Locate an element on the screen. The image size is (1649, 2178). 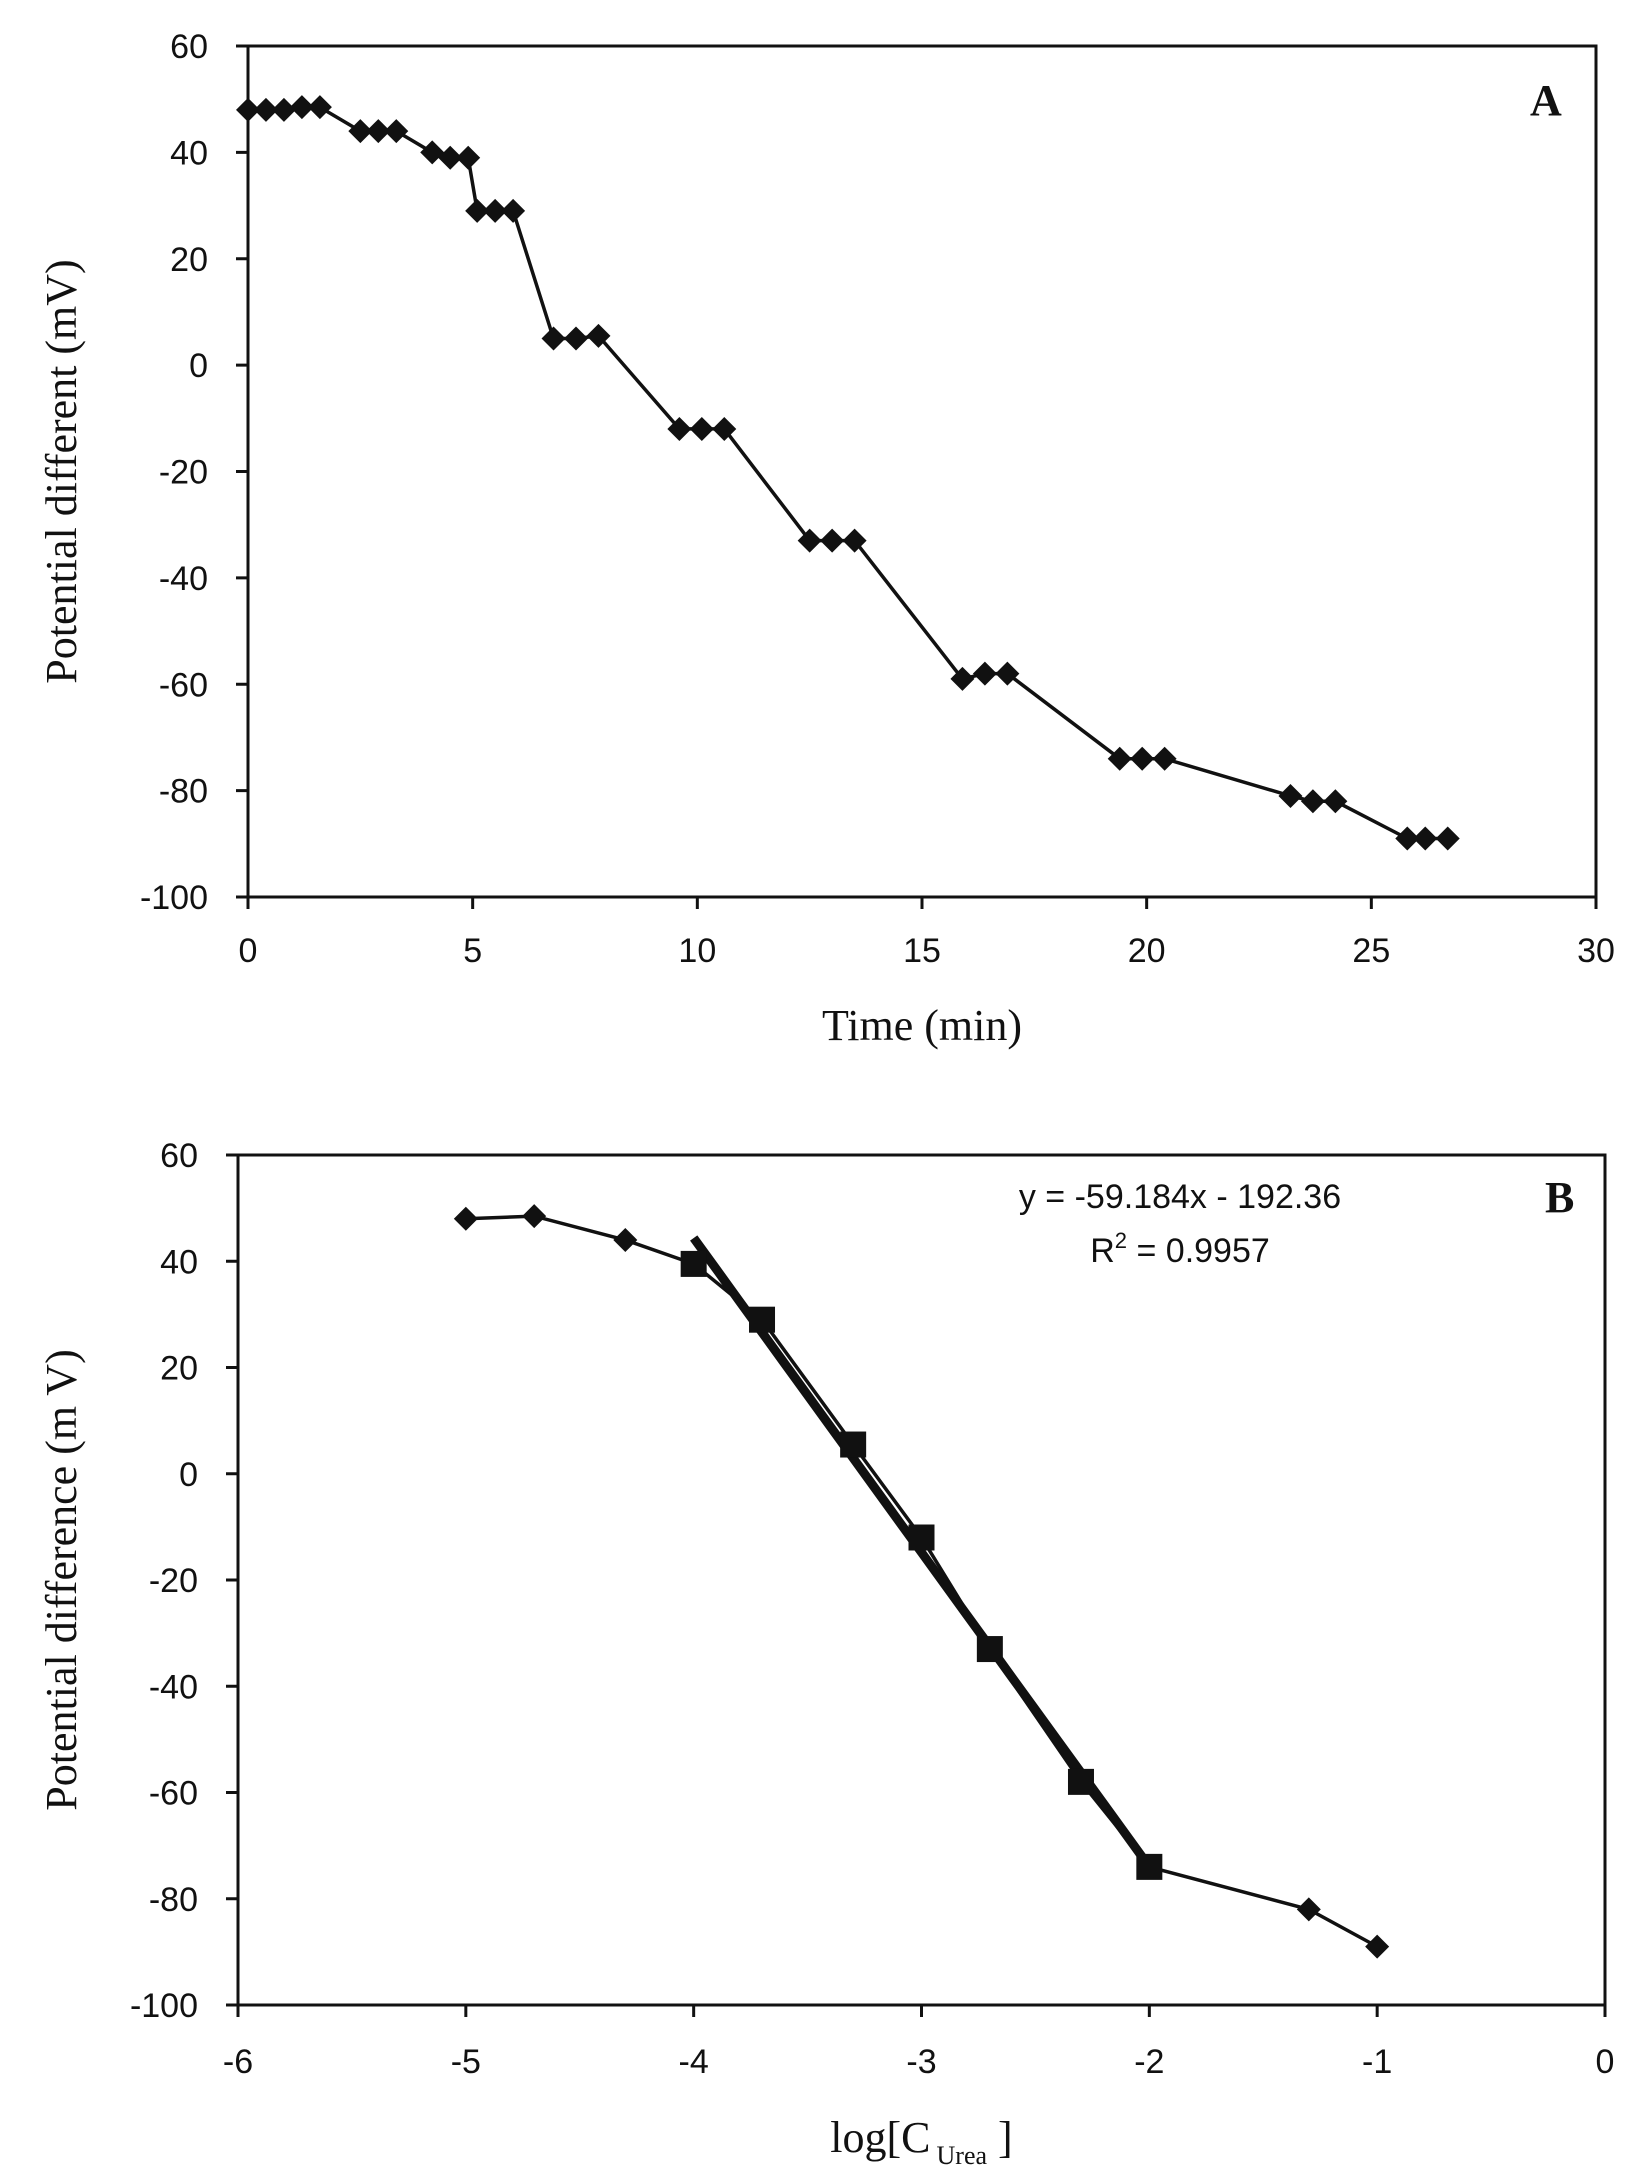
r-squared: R2 = 0.9957 is located at coordinates (1180, 1249).